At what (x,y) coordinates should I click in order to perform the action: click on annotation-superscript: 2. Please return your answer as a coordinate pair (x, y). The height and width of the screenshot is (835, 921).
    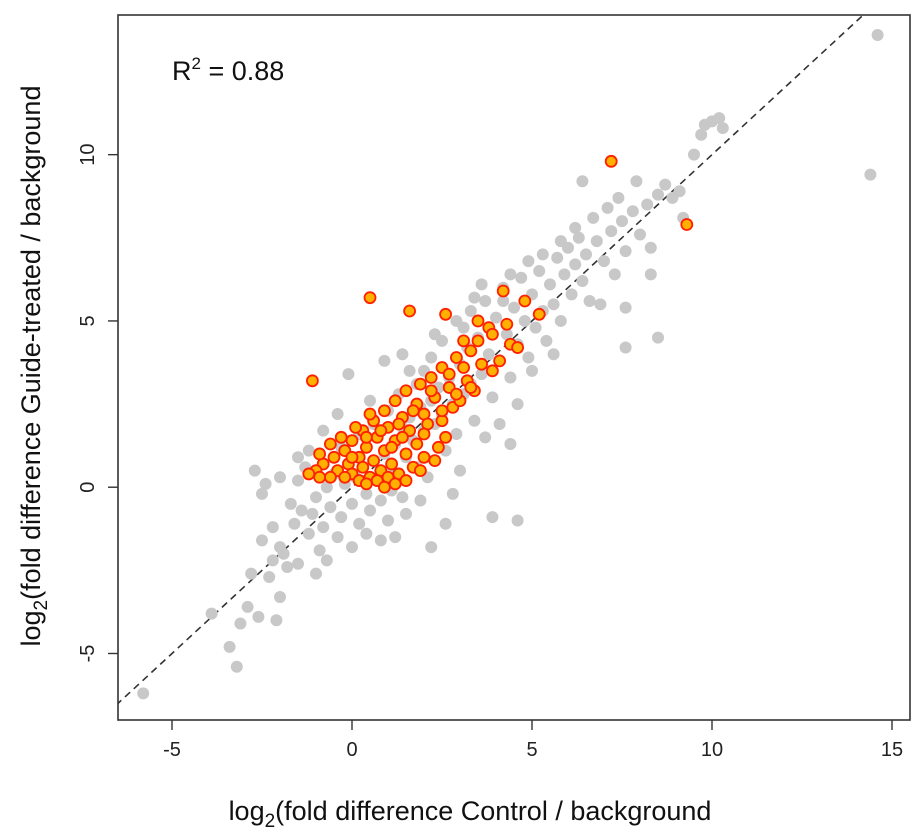
    Looking at the image, I should click on (196, 63).